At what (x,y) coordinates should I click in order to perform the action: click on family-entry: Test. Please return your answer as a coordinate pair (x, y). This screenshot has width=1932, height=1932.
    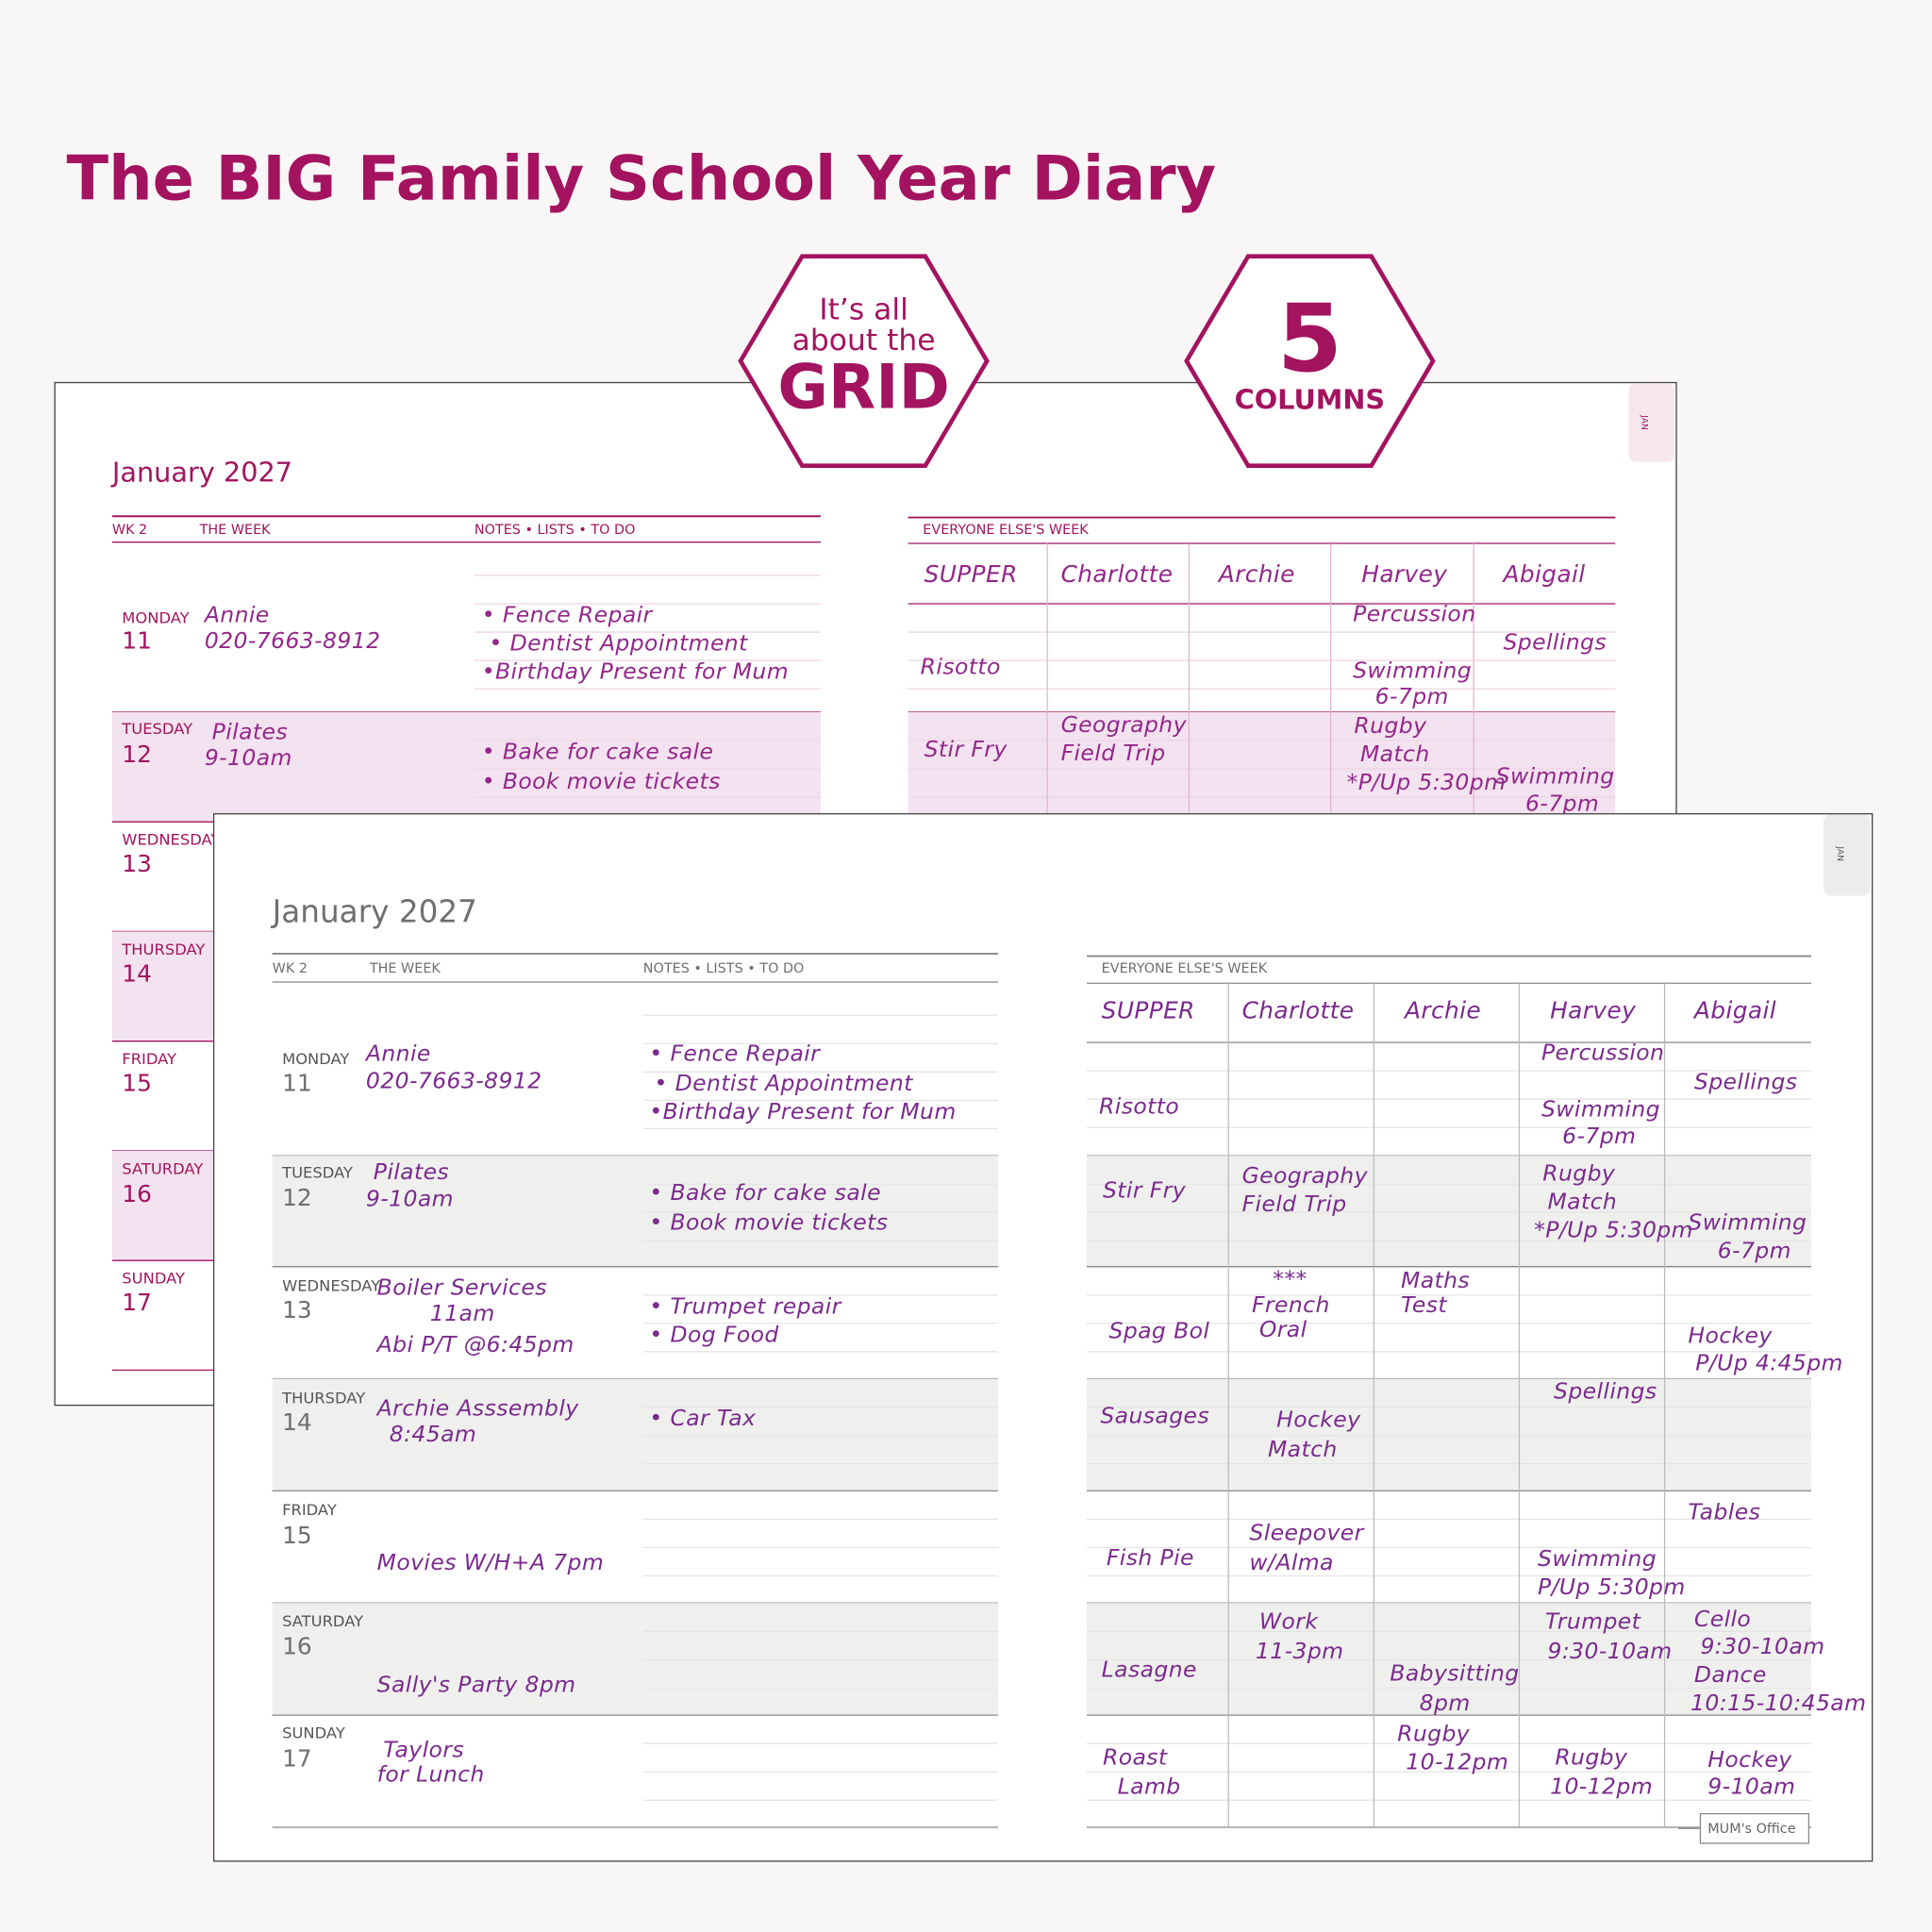
    Looking at the image, I should click on (1424, 1305).